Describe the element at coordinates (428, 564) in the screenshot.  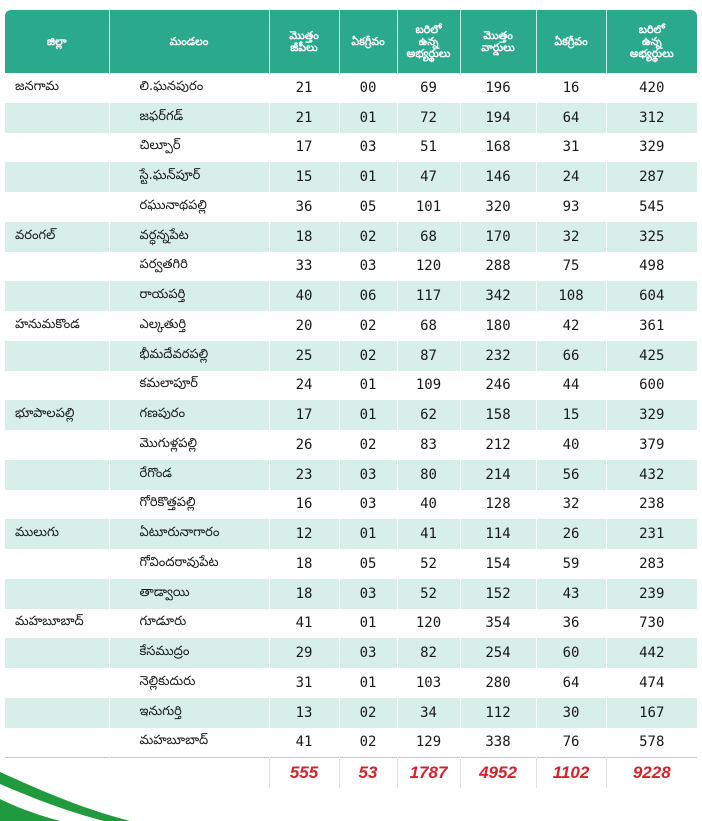
I see `contesting-candidates-cell: 52` at that location.